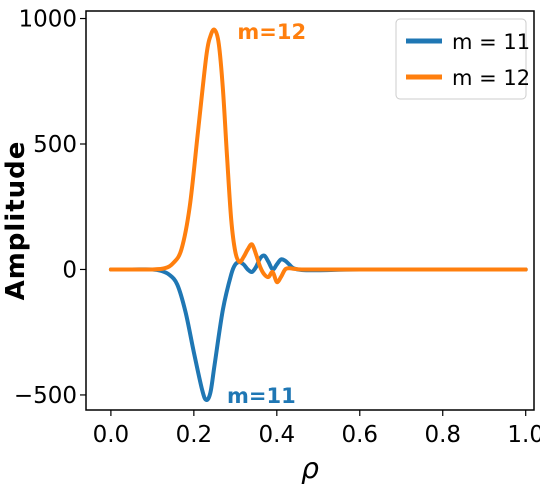 The image size is (540, 491). I want to click on x-tick-label: 1.0, so click(523, 435).